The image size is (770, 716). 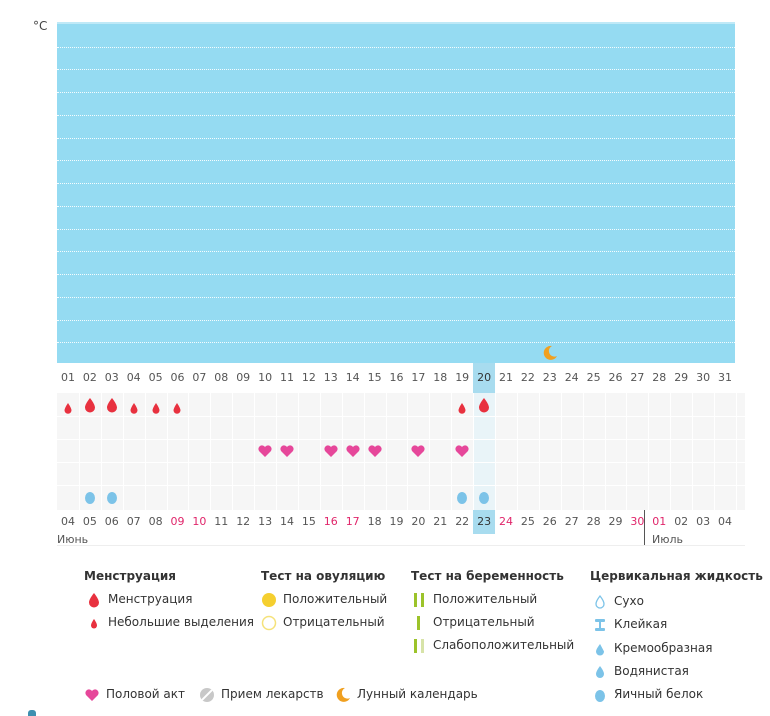 I want to click on calendar-date-label: 29, so click(x=615, y=521).